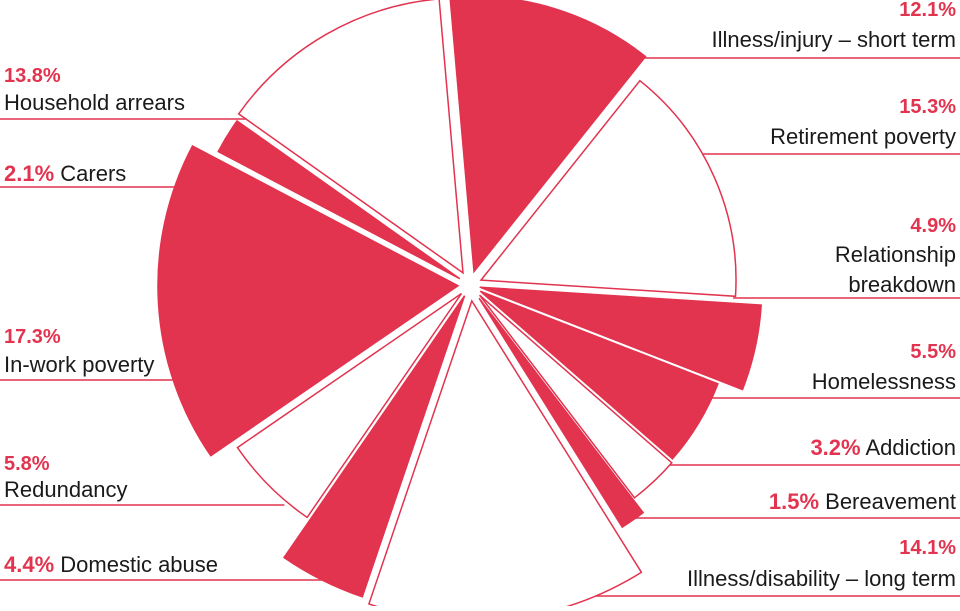 This screenshot has height=611, width=960. What do you see at coordinates (835, 447) in the screenshot?
I see `slice-value-4: 3.2%` at bounding box center [835, 447].